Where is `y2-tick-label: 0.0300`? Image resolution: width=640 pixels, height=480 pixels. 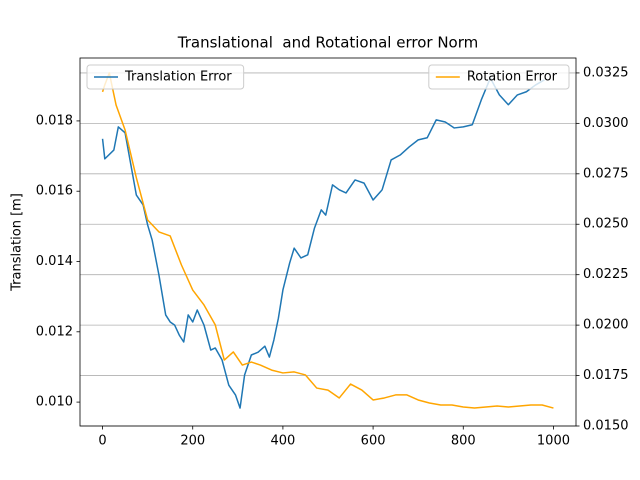 y2-tick-label: 0.0300 is located at coordinates (606, 123).